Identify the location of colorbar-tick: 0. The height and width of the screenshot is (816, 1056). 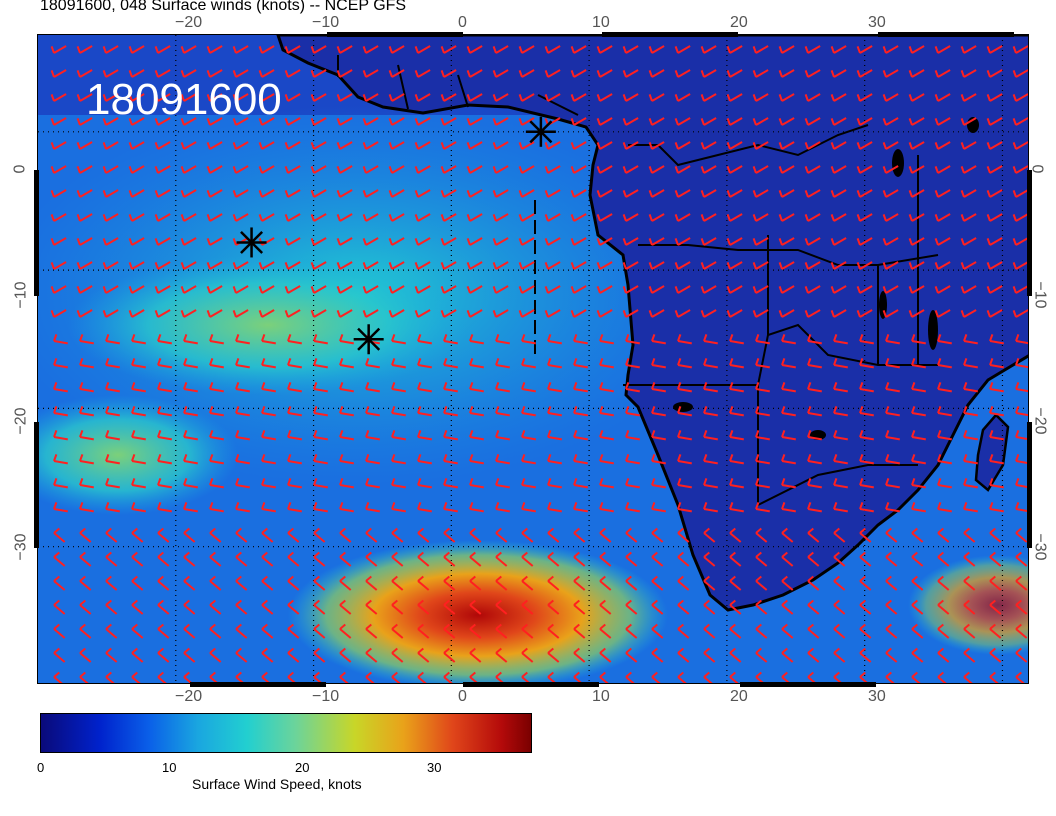
(41, 767).